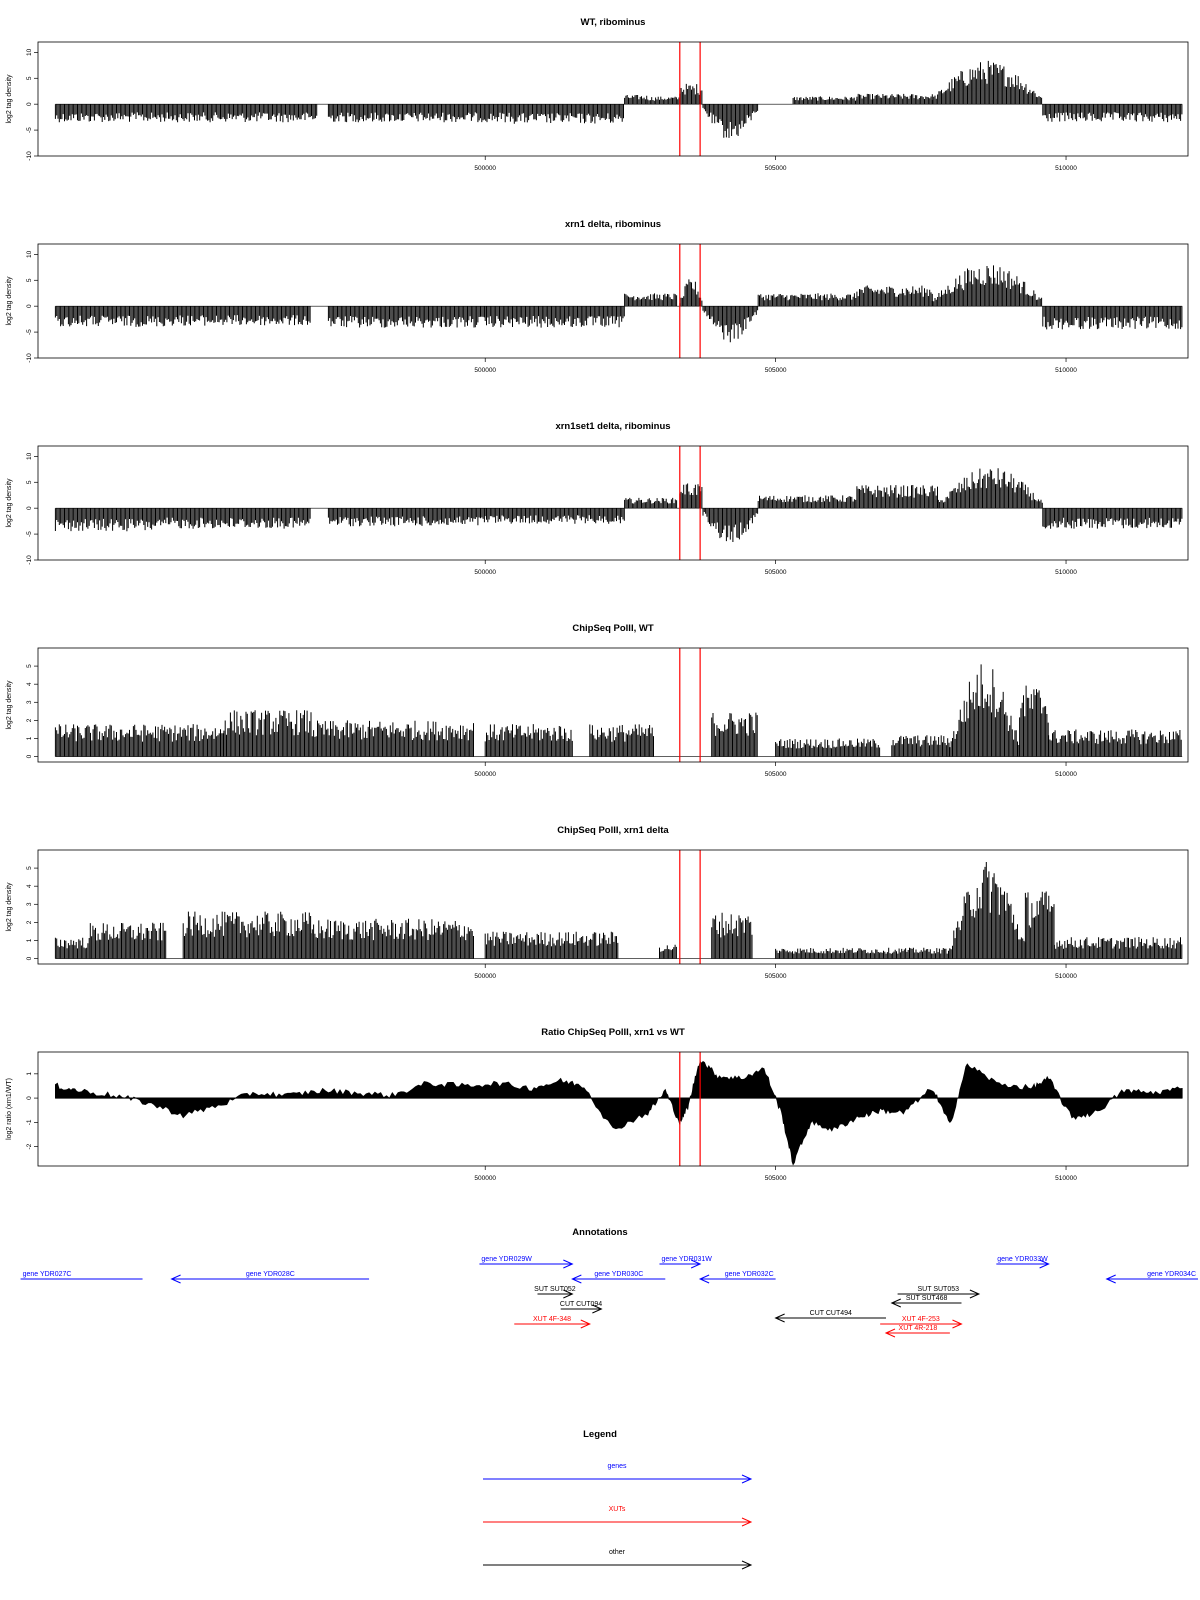 The image size is (1200, 1600). What do you see at coordinates (617, 1466) in the screenshot?
I see `legend-item-label: genes` at bounding box center [617, 1466].